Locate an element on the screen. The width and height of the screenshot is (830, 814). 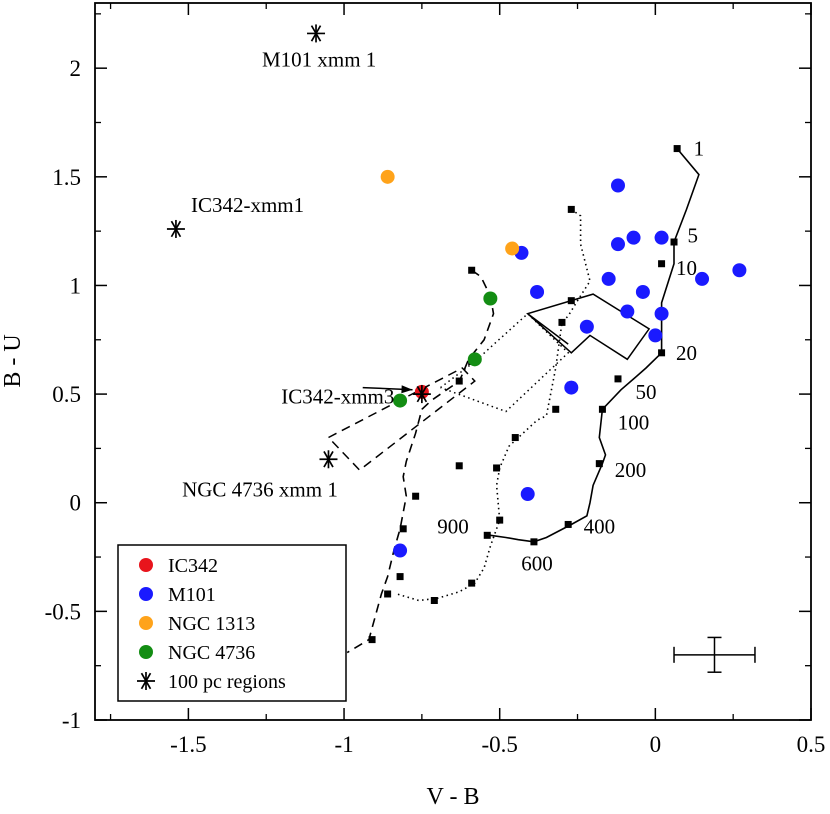
annotation-label: 600 is located at coordinates (537, 564).